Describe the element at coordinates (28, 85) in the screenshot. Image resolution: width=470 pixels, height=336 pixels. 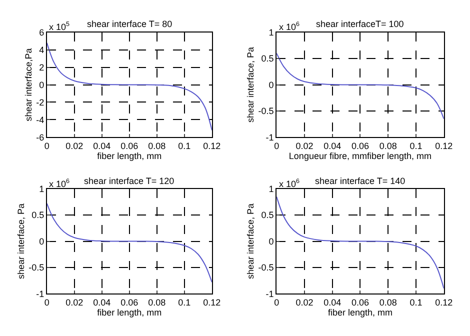
I see `y-axis-title: shear interface,Pa` at that location.